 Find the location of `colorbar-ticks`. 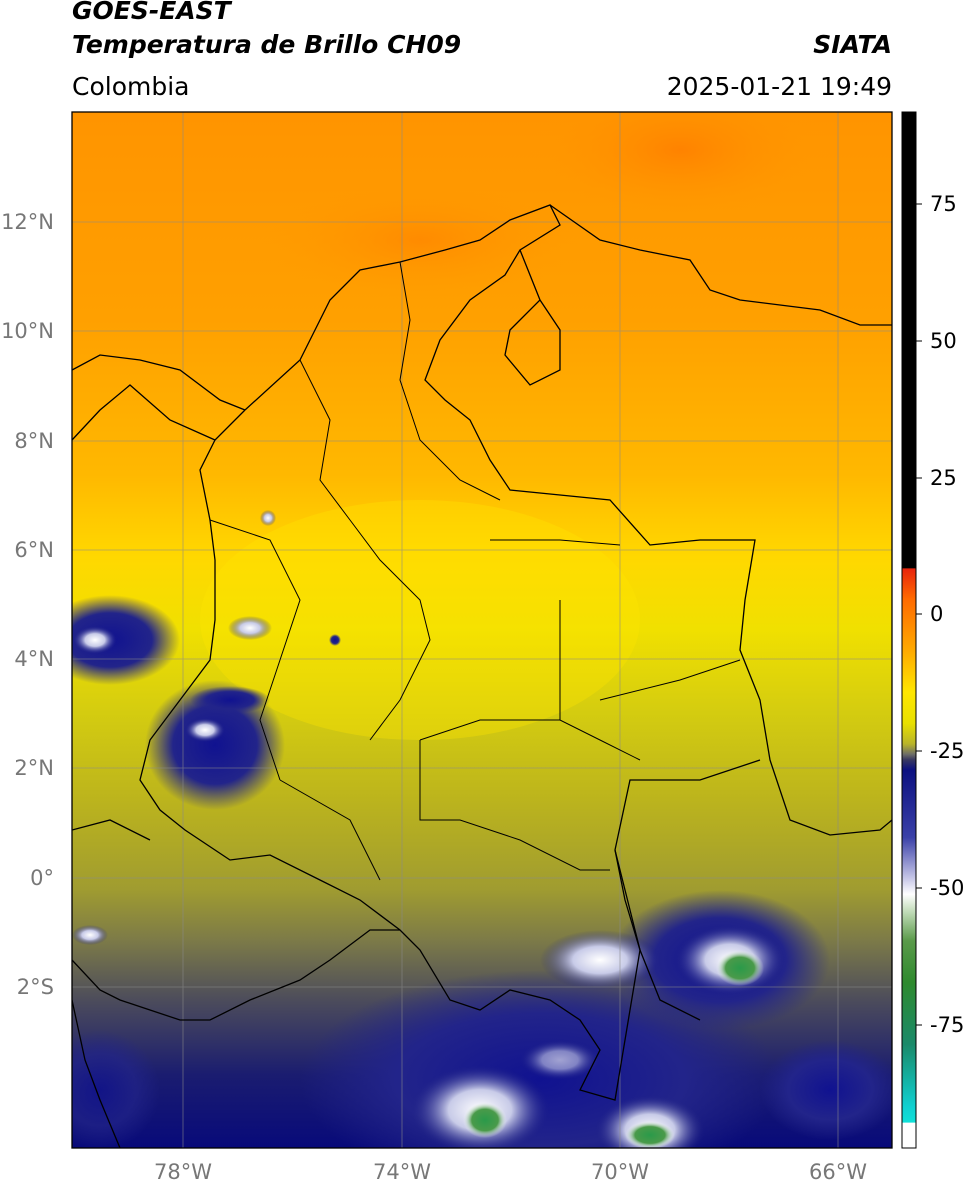

colorbar-ticks is located at coordinates (919, 614).